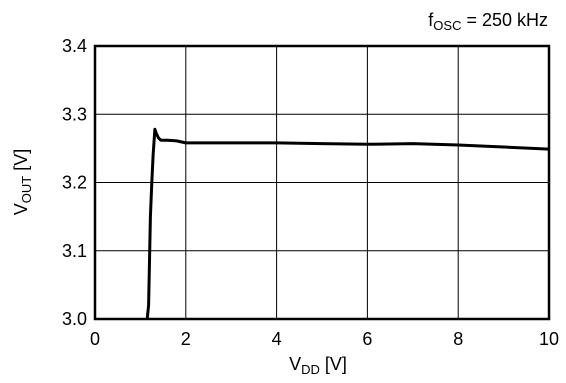 This screenshot has width=566, height=383. I want to click on annotation-rest: = 250 kHz, so click(504, 20).